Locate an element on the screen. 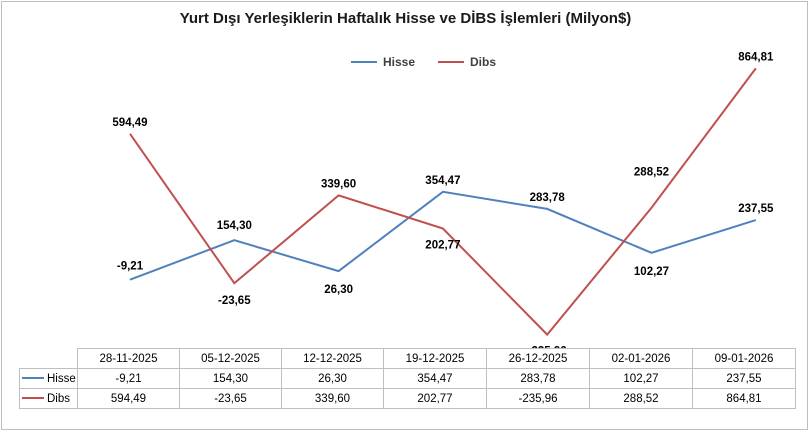  data-label-hisse: 283,78 is located at coordinates (548, 198).